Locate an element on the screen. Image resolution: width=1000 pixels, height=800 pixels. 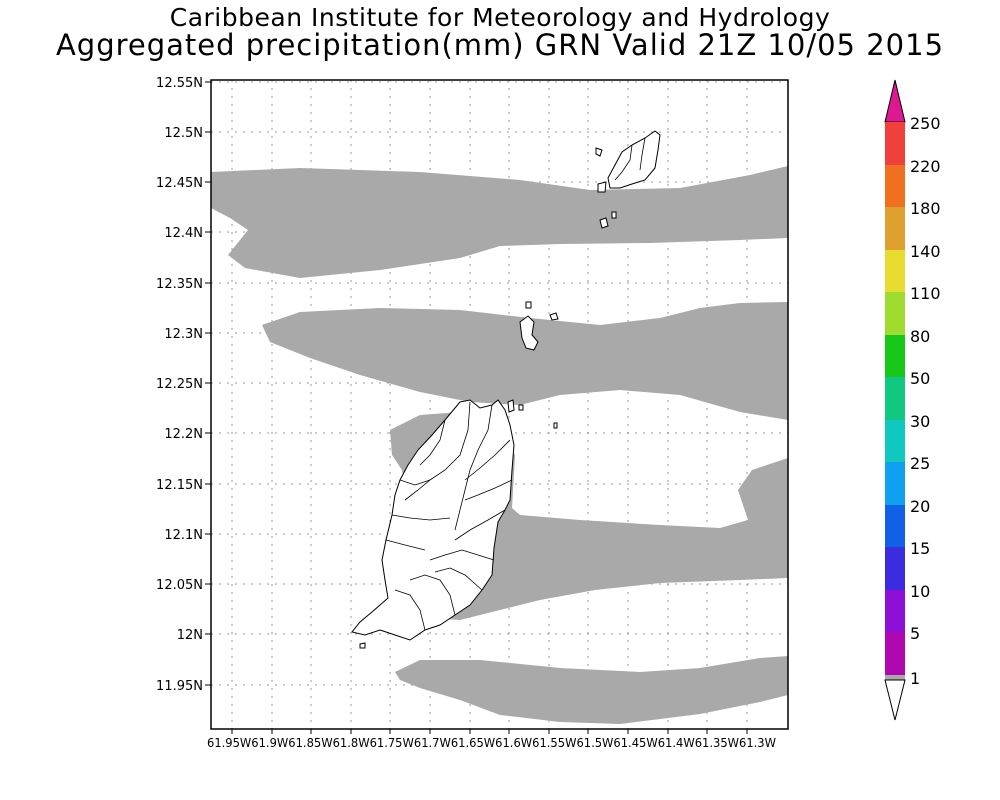
precip-band-north is located at coordinates (499, 222).